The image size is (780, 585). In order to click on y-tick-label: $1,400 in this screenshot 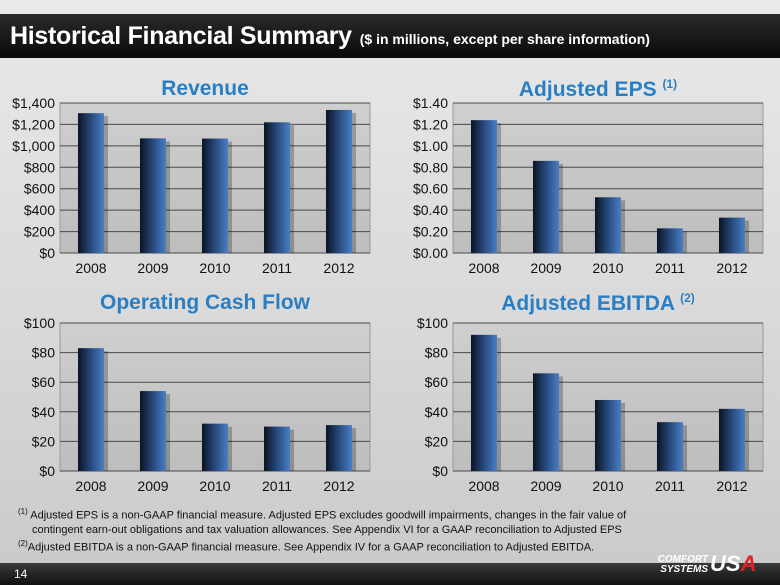, I will do `click(33, 103)`.